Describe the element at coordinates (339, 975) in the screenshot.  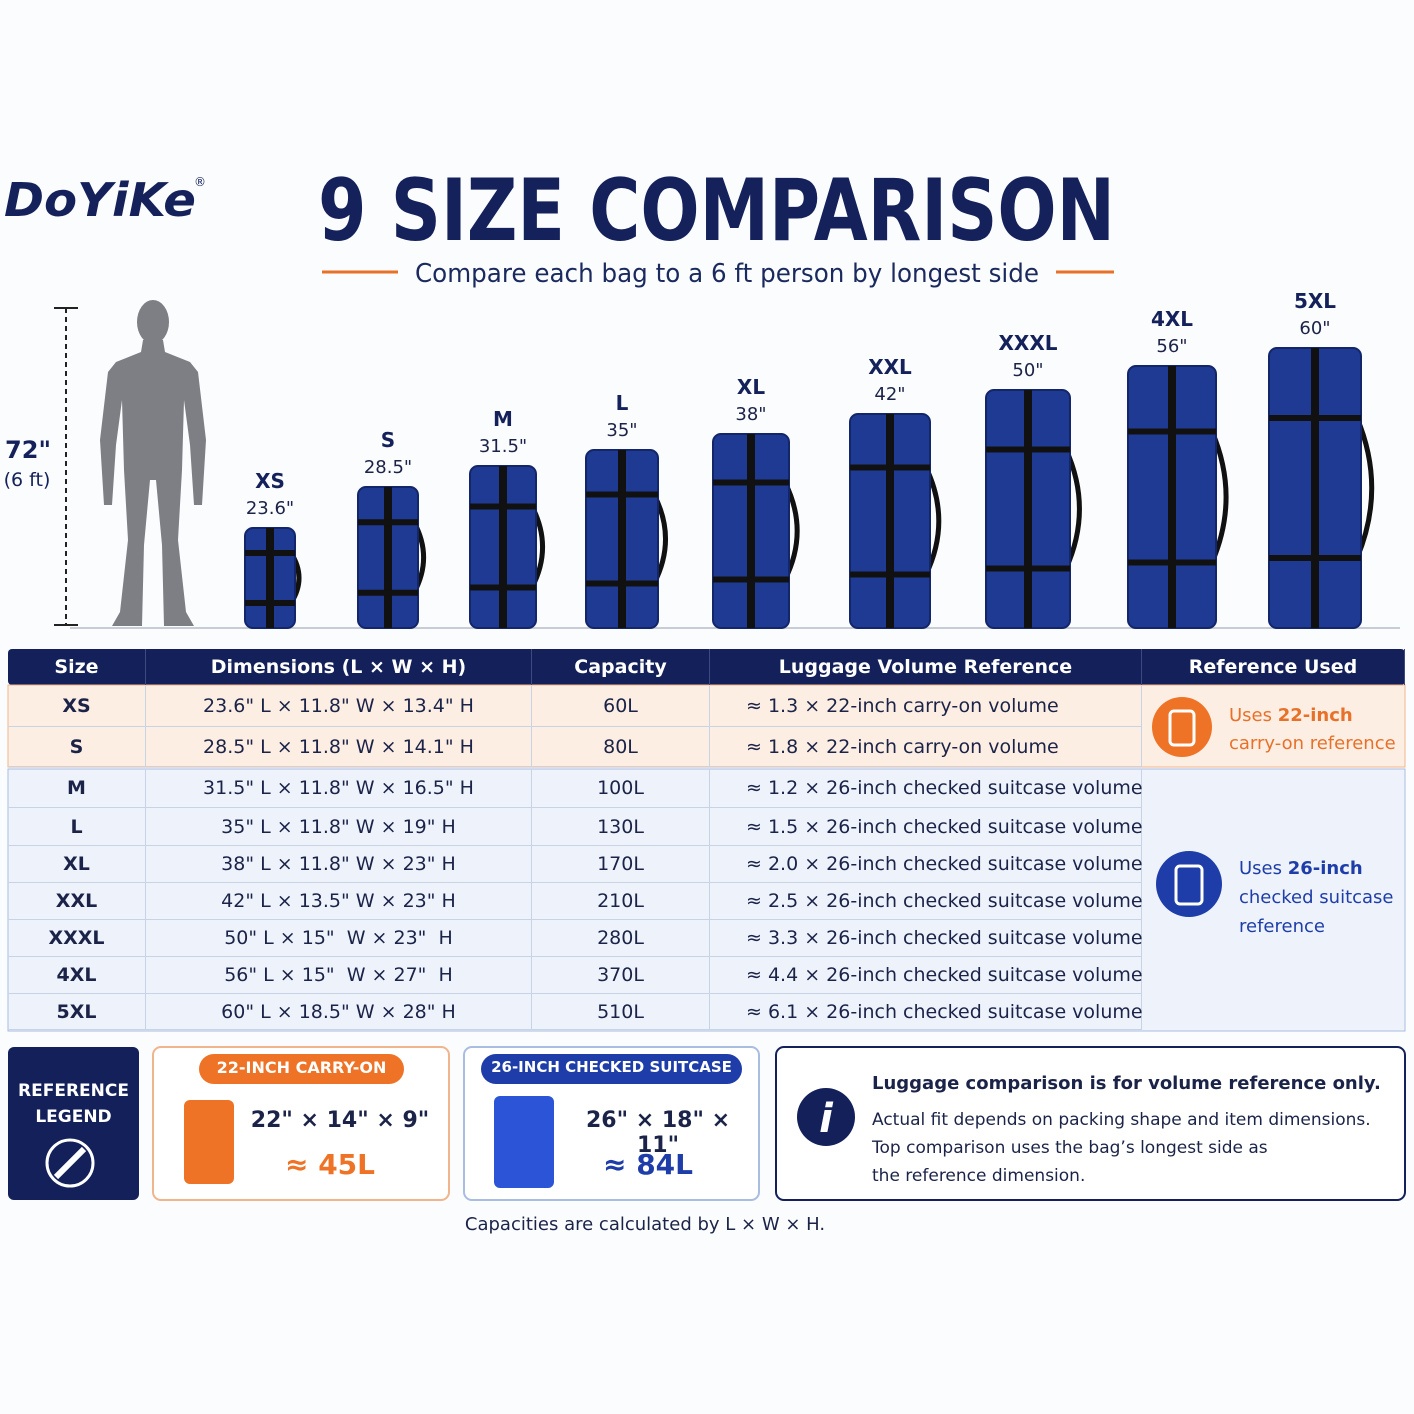
I see `table-cell: 56" L × 15" W × 27" H` at that location.